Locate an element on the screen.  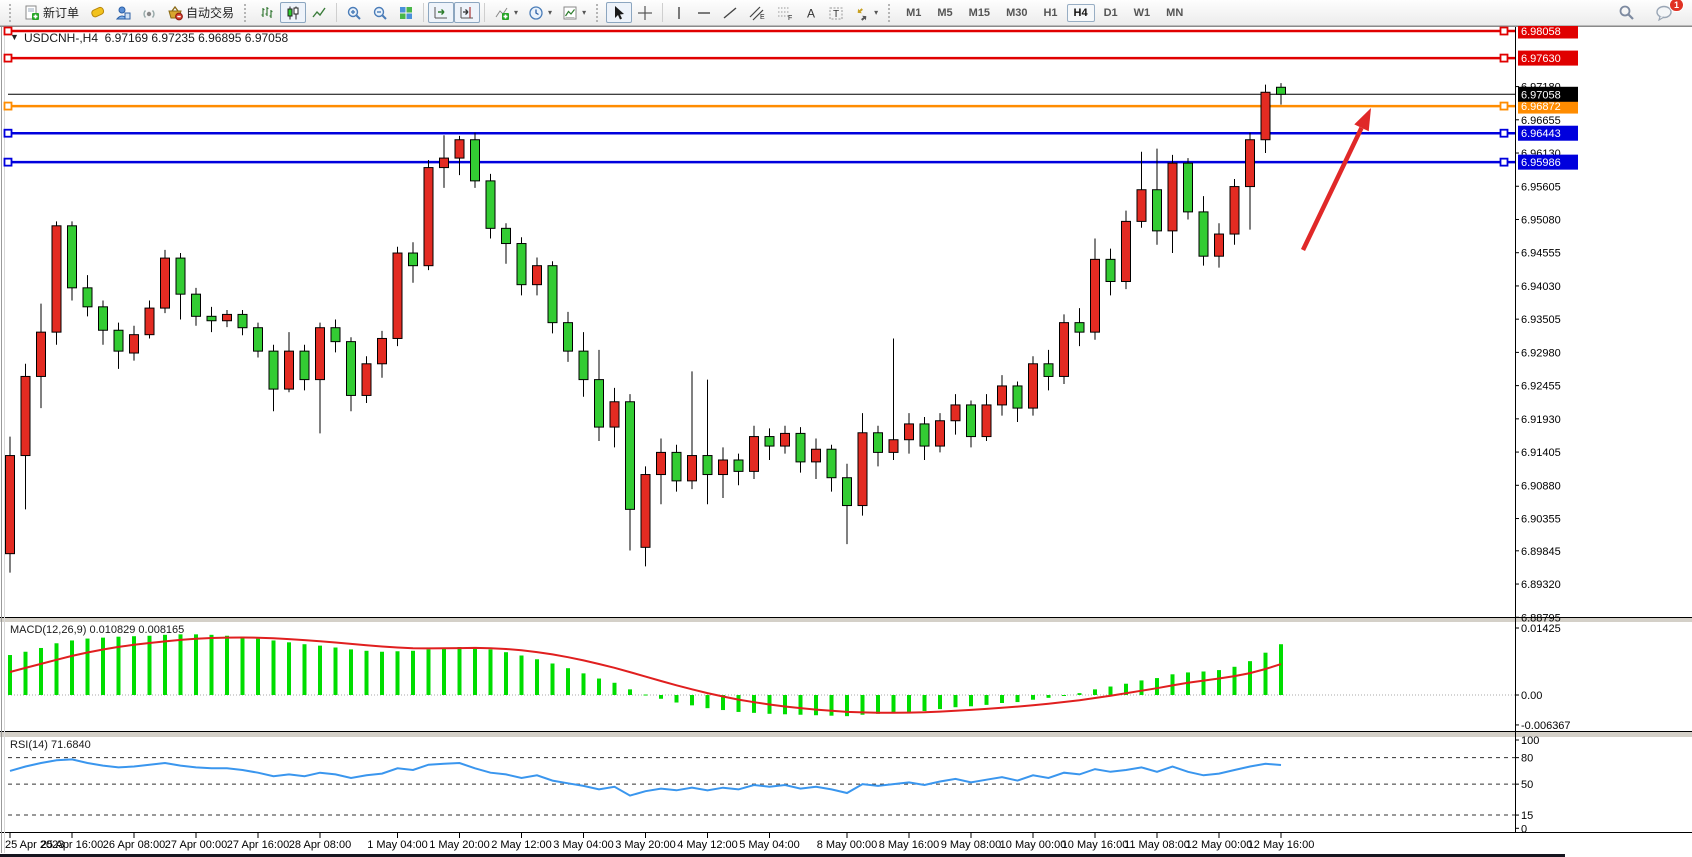
autotrading-button: 自动交易 is located at coordinates (200, 12).